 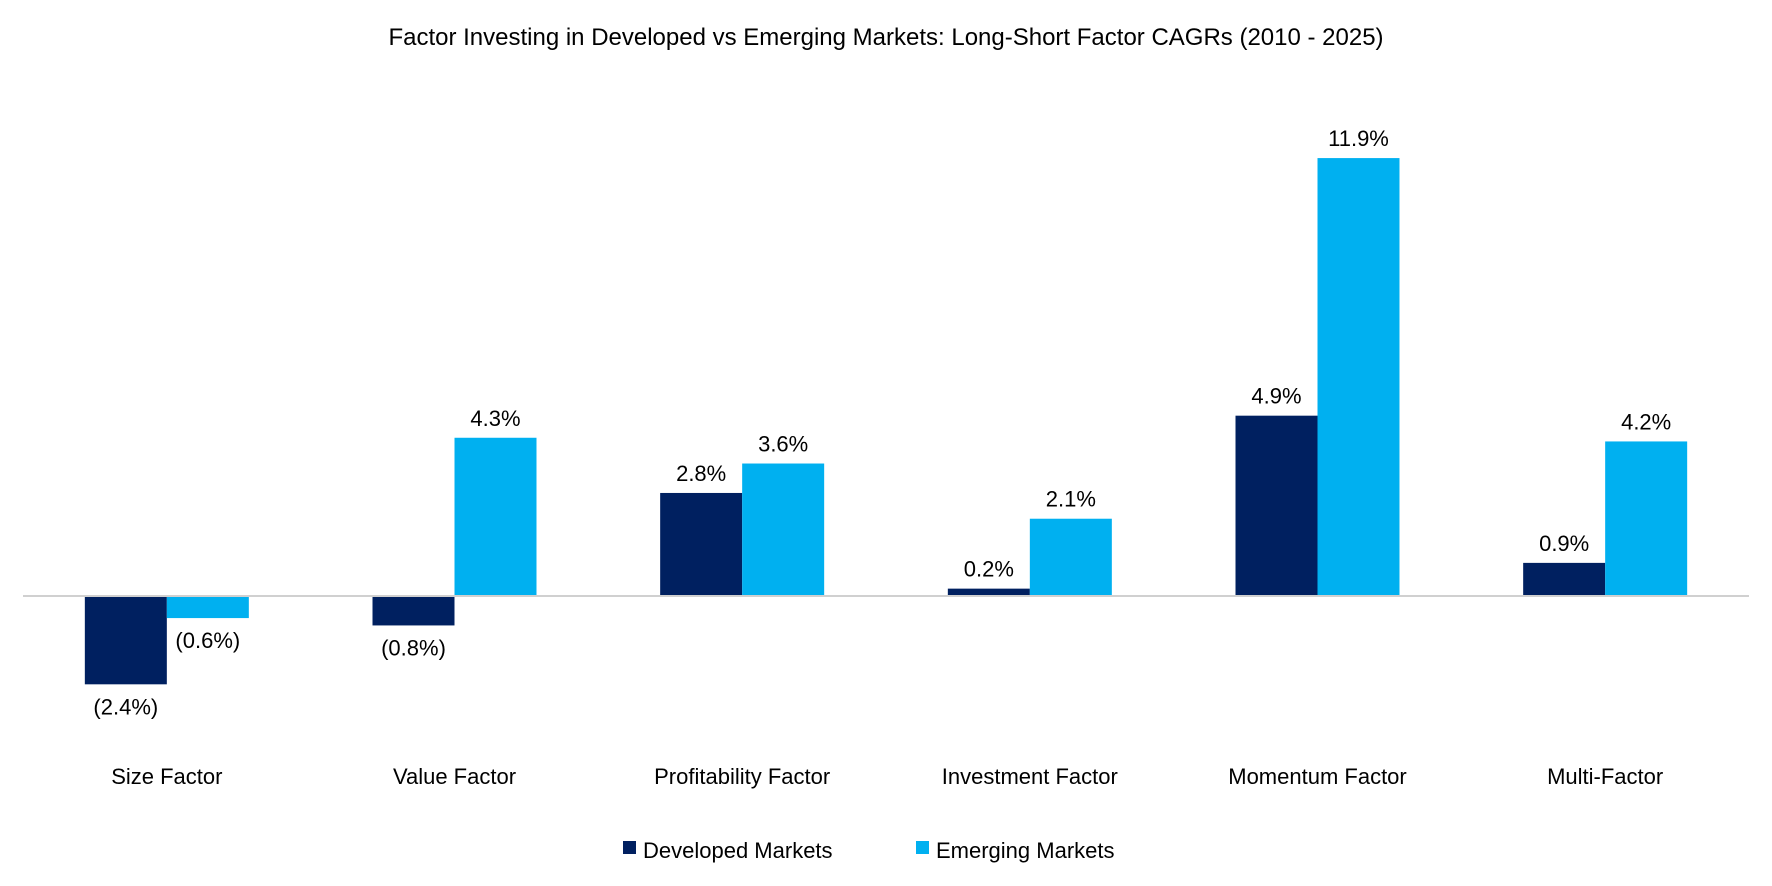 I want to click on data-label: 11.9%, so click(x=1358, y=138).